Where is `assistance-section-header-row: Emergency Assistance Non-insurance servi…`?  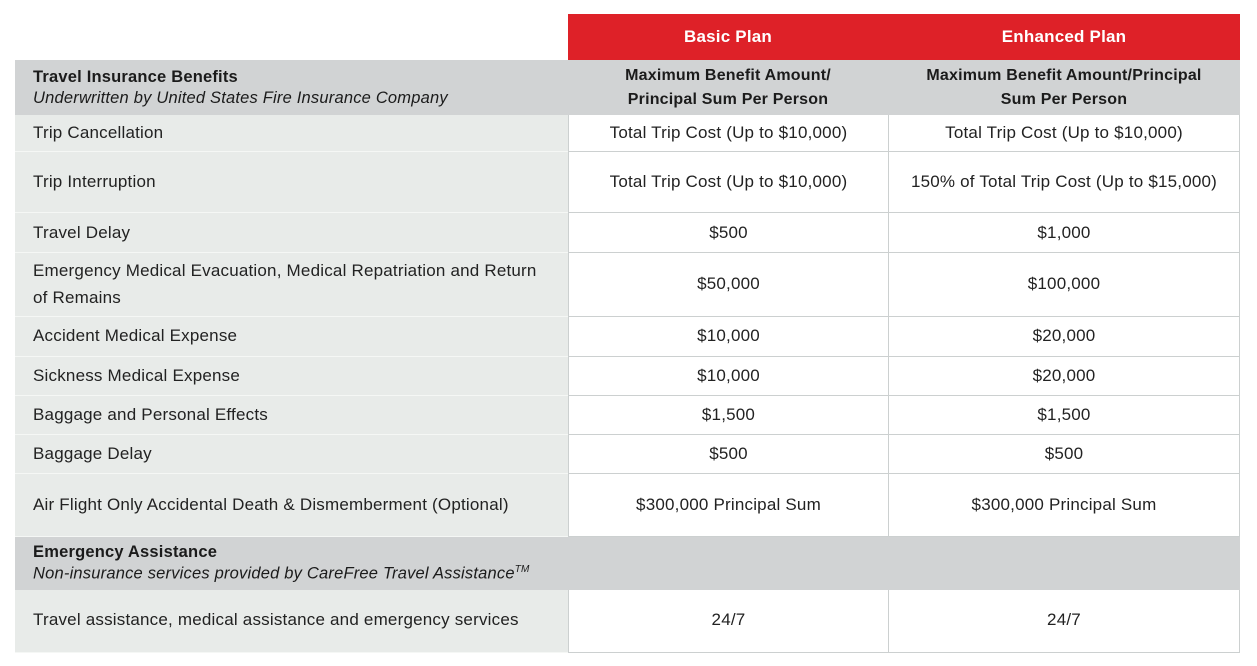
assistance-section-header-row: Emergency Assistance Non-insurance servi… is located at coordinates (627, 563).